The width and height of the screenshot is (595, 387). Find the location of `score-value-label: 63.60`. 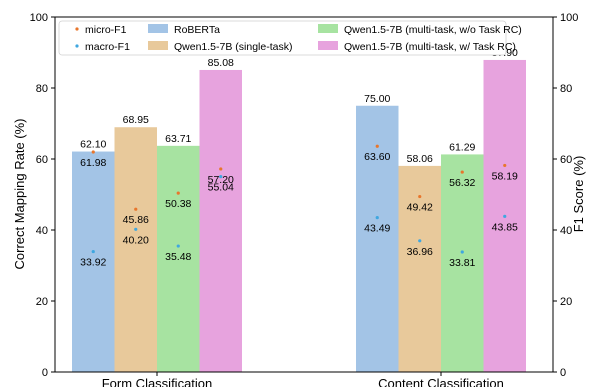

score-value-label: 63.60 is located at coordinates (377, 157).